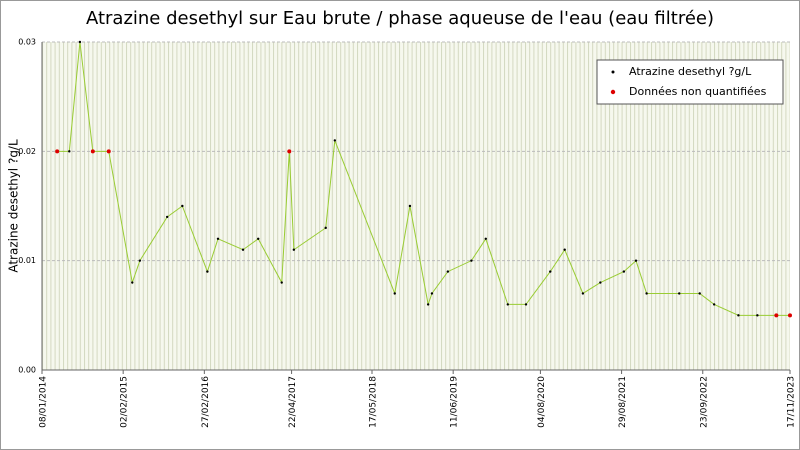 Image resolution: width=800 pixels, height=450 pixels. What do you see at coordinates (374, 402) in the screenshot?
I see `x-tick-label: 17/05/2018` at bounding box center [374, 402].